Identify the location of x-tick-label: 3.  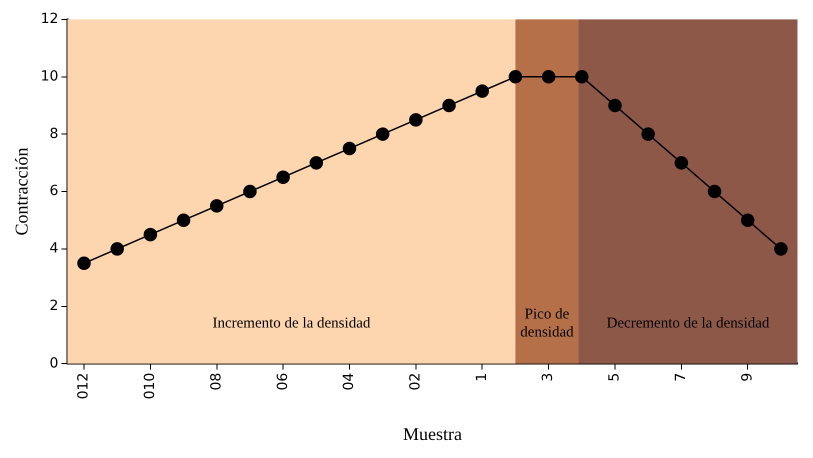
(548, 377).